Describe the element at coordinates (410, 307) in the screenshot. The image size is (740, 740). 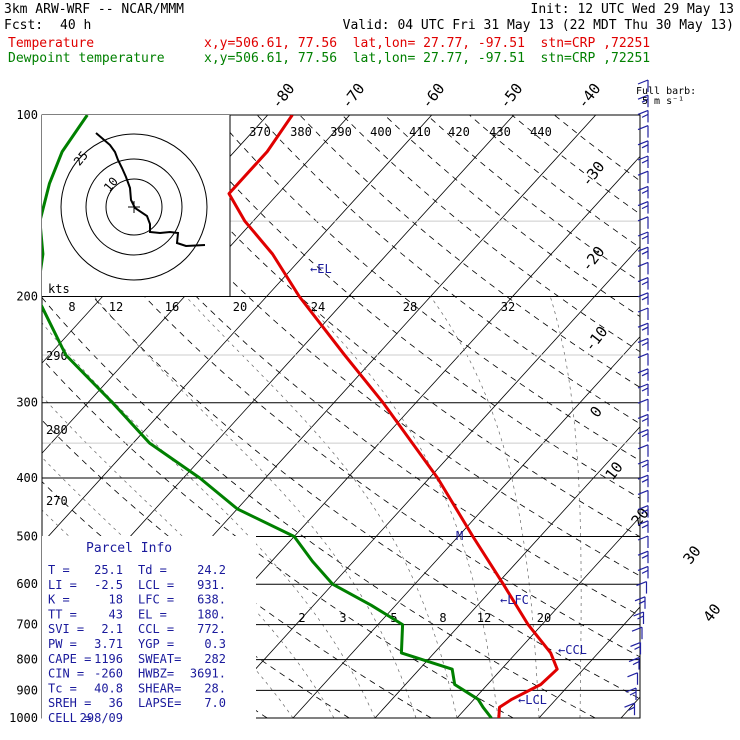
I see `upper-mixing-label: 28` at that location.